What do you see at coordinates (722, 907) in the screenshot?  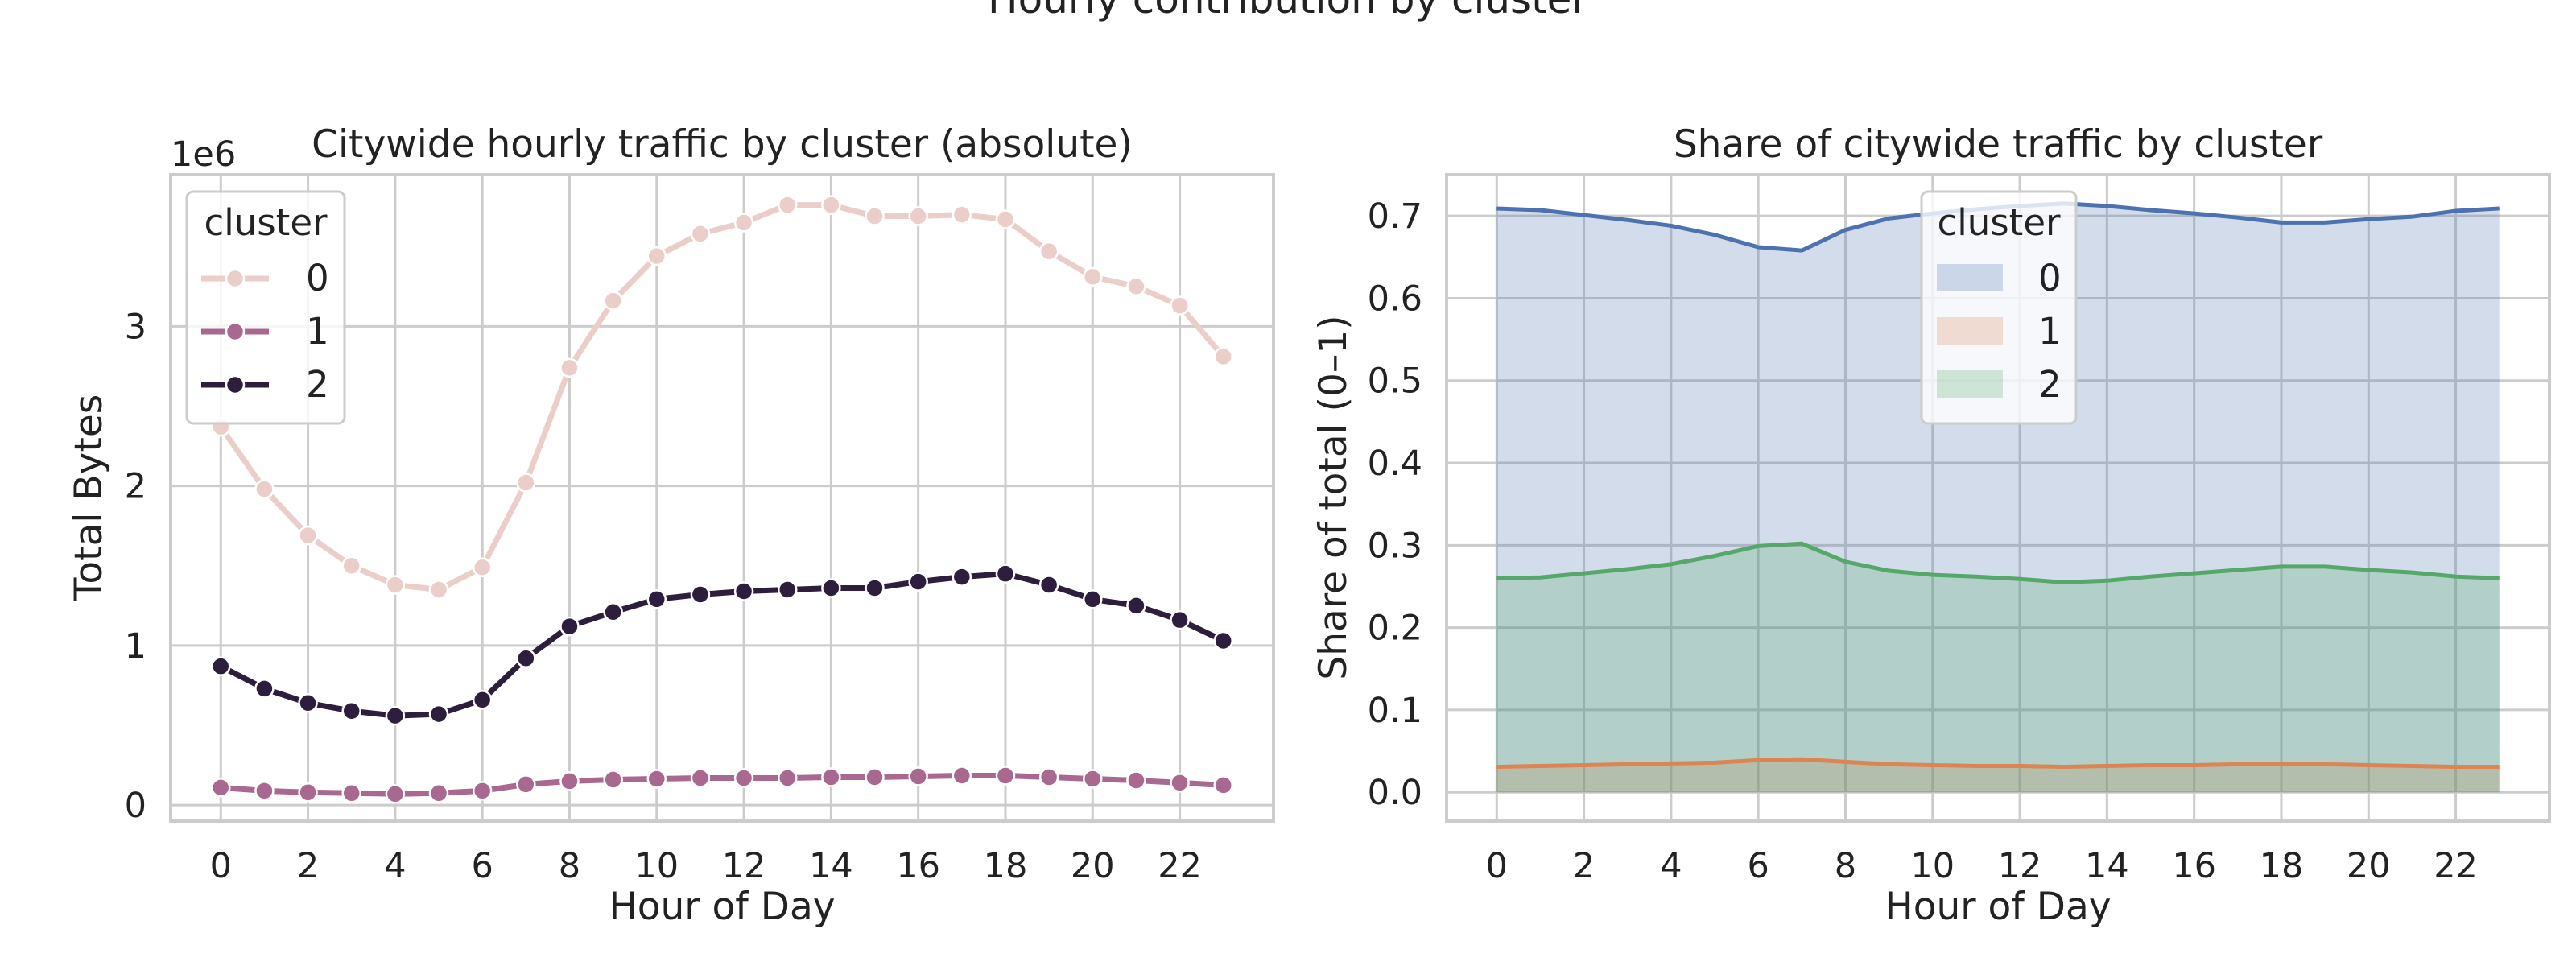 I see `absolute-x-axis-label: Hour of Day` at bounding box center [722, 907].